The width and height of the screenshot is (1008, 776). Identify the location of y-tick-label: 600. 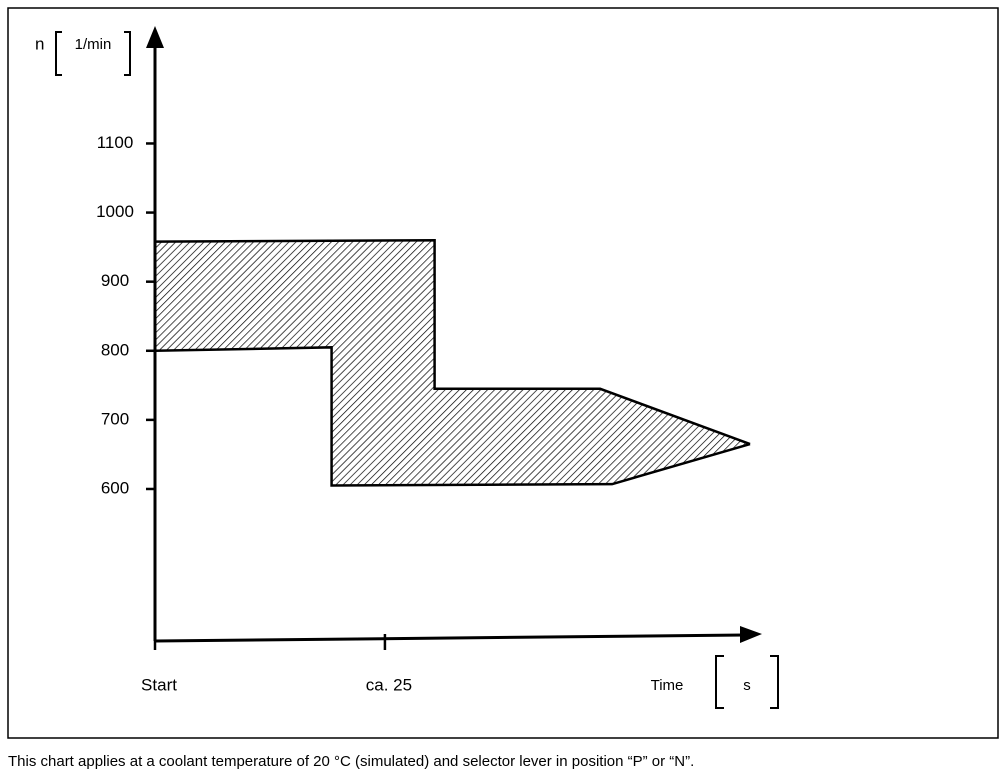
(115, 487).